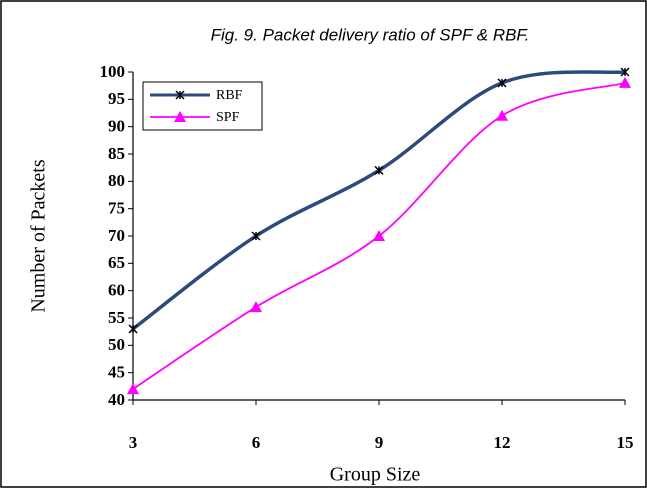  What do you see at coordinates (116, 372) in the screenshot?
I see `y-tick-label: 45` at bounding box center [116, 372].